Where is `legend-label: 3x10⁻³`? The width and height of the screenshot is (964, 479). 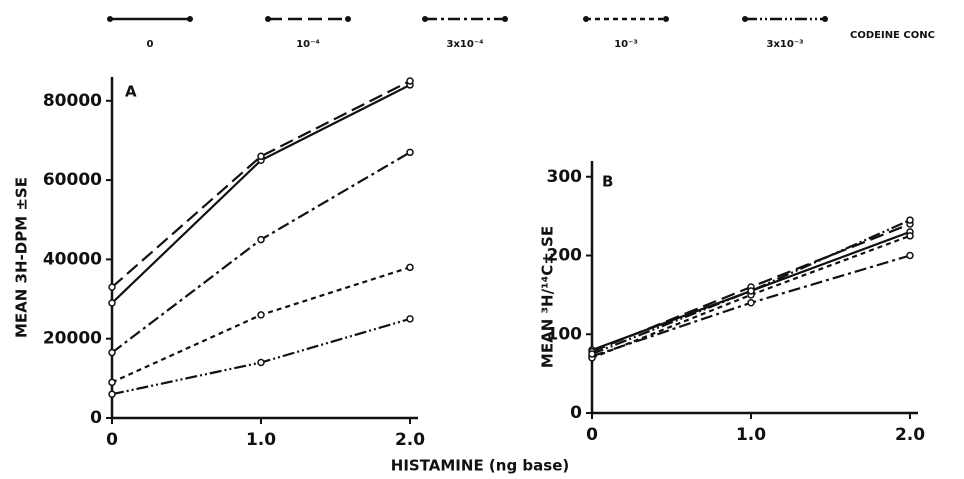 legend-label: 3x10⁻³ is located at coordinates (785, 44).